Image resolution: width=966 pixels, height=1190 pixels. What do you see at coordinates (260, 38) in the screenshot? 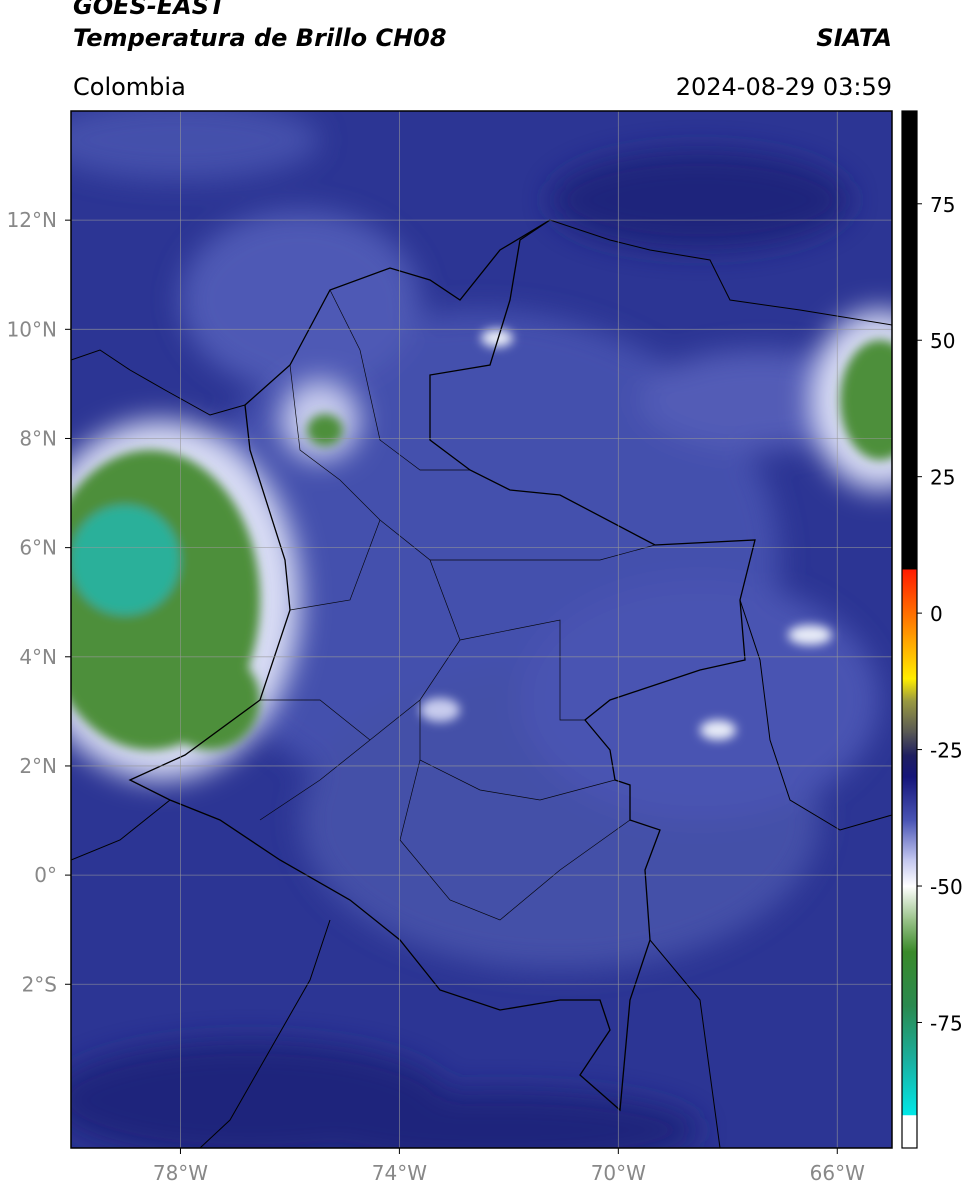
I see `subtitle: Temperatura de Brillo CH08` at bounding box center [260, 38].